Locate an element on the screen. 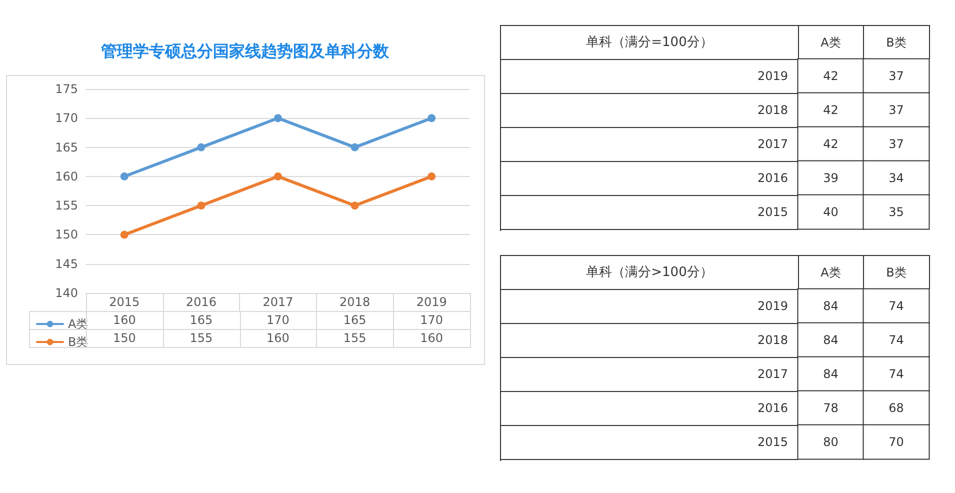 The height and width of the screenshot is (493, 955). data-label: 35 is located at coordinates (896, 212).